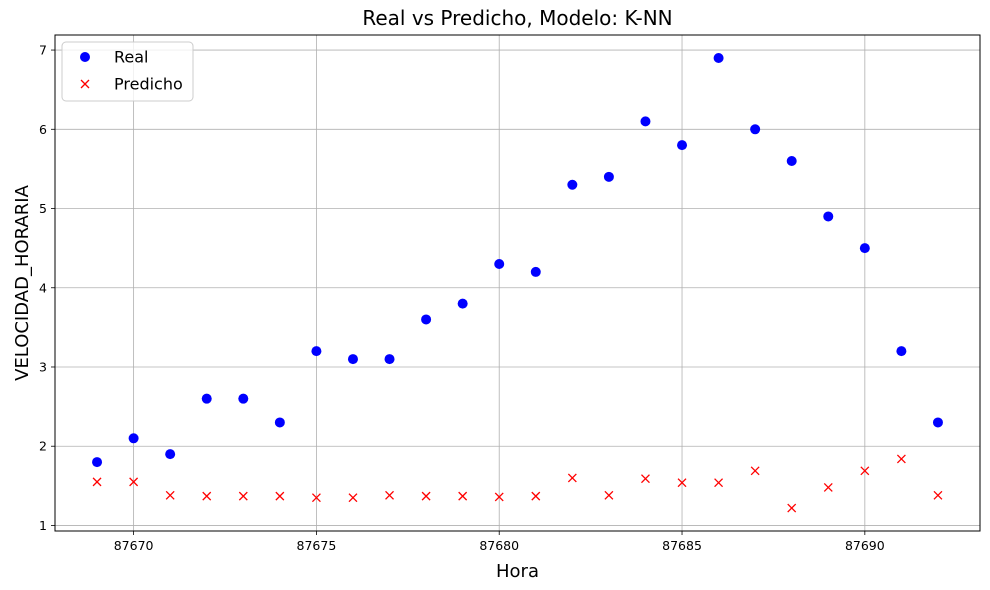 The height and width of the screenshot is (590, 990). I want to click on y-tick-label: 6, so click(43, 129).